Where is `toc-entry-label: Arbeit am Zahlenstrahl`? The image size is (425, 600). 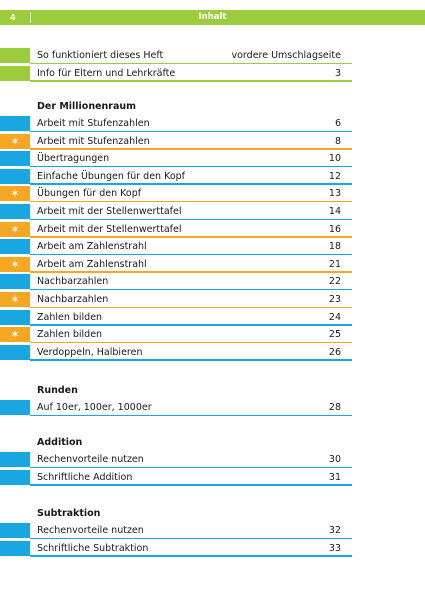
toc-entry-label: Arbeit am Zahlenstrahl is located at coordinates (92, 247).